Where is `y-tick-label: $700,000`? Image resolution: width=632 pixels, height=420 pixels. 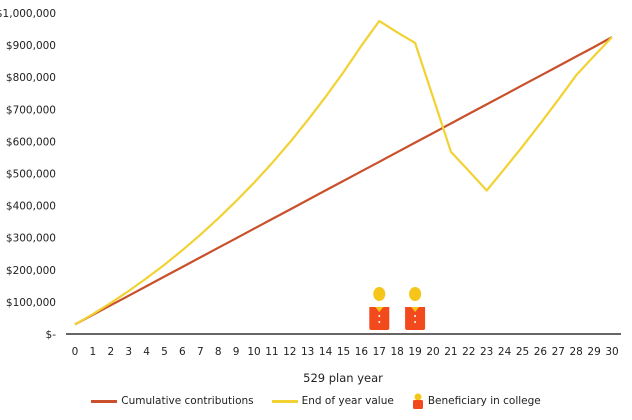
y-tick-label: $700,000 is located at coordinates (31, 110).